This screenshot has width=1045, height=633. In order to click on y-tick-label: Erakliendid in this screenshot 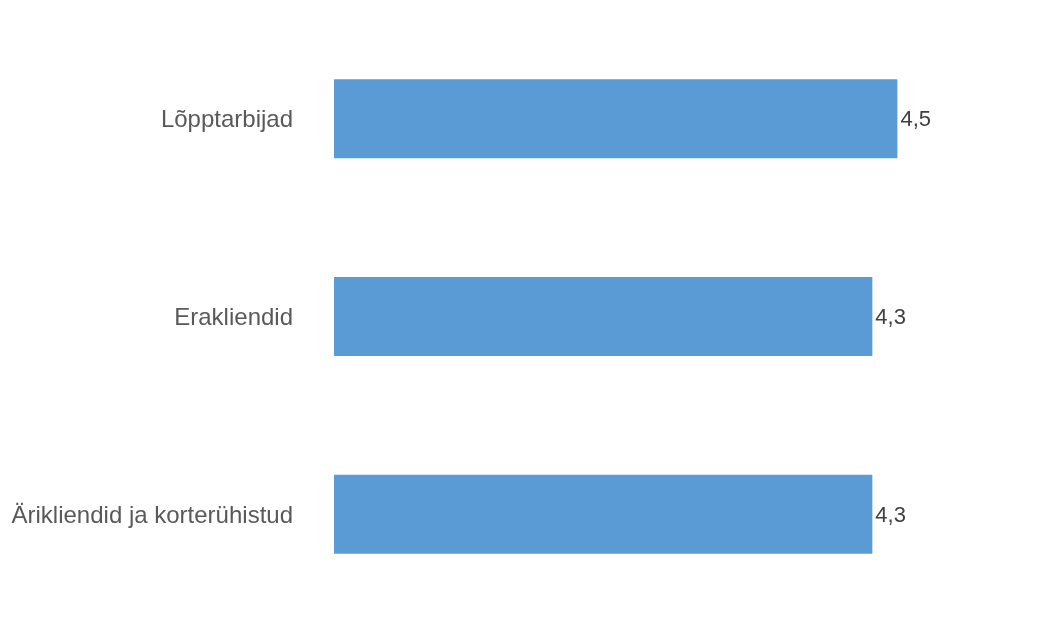, I will do `click(233, 316)`.